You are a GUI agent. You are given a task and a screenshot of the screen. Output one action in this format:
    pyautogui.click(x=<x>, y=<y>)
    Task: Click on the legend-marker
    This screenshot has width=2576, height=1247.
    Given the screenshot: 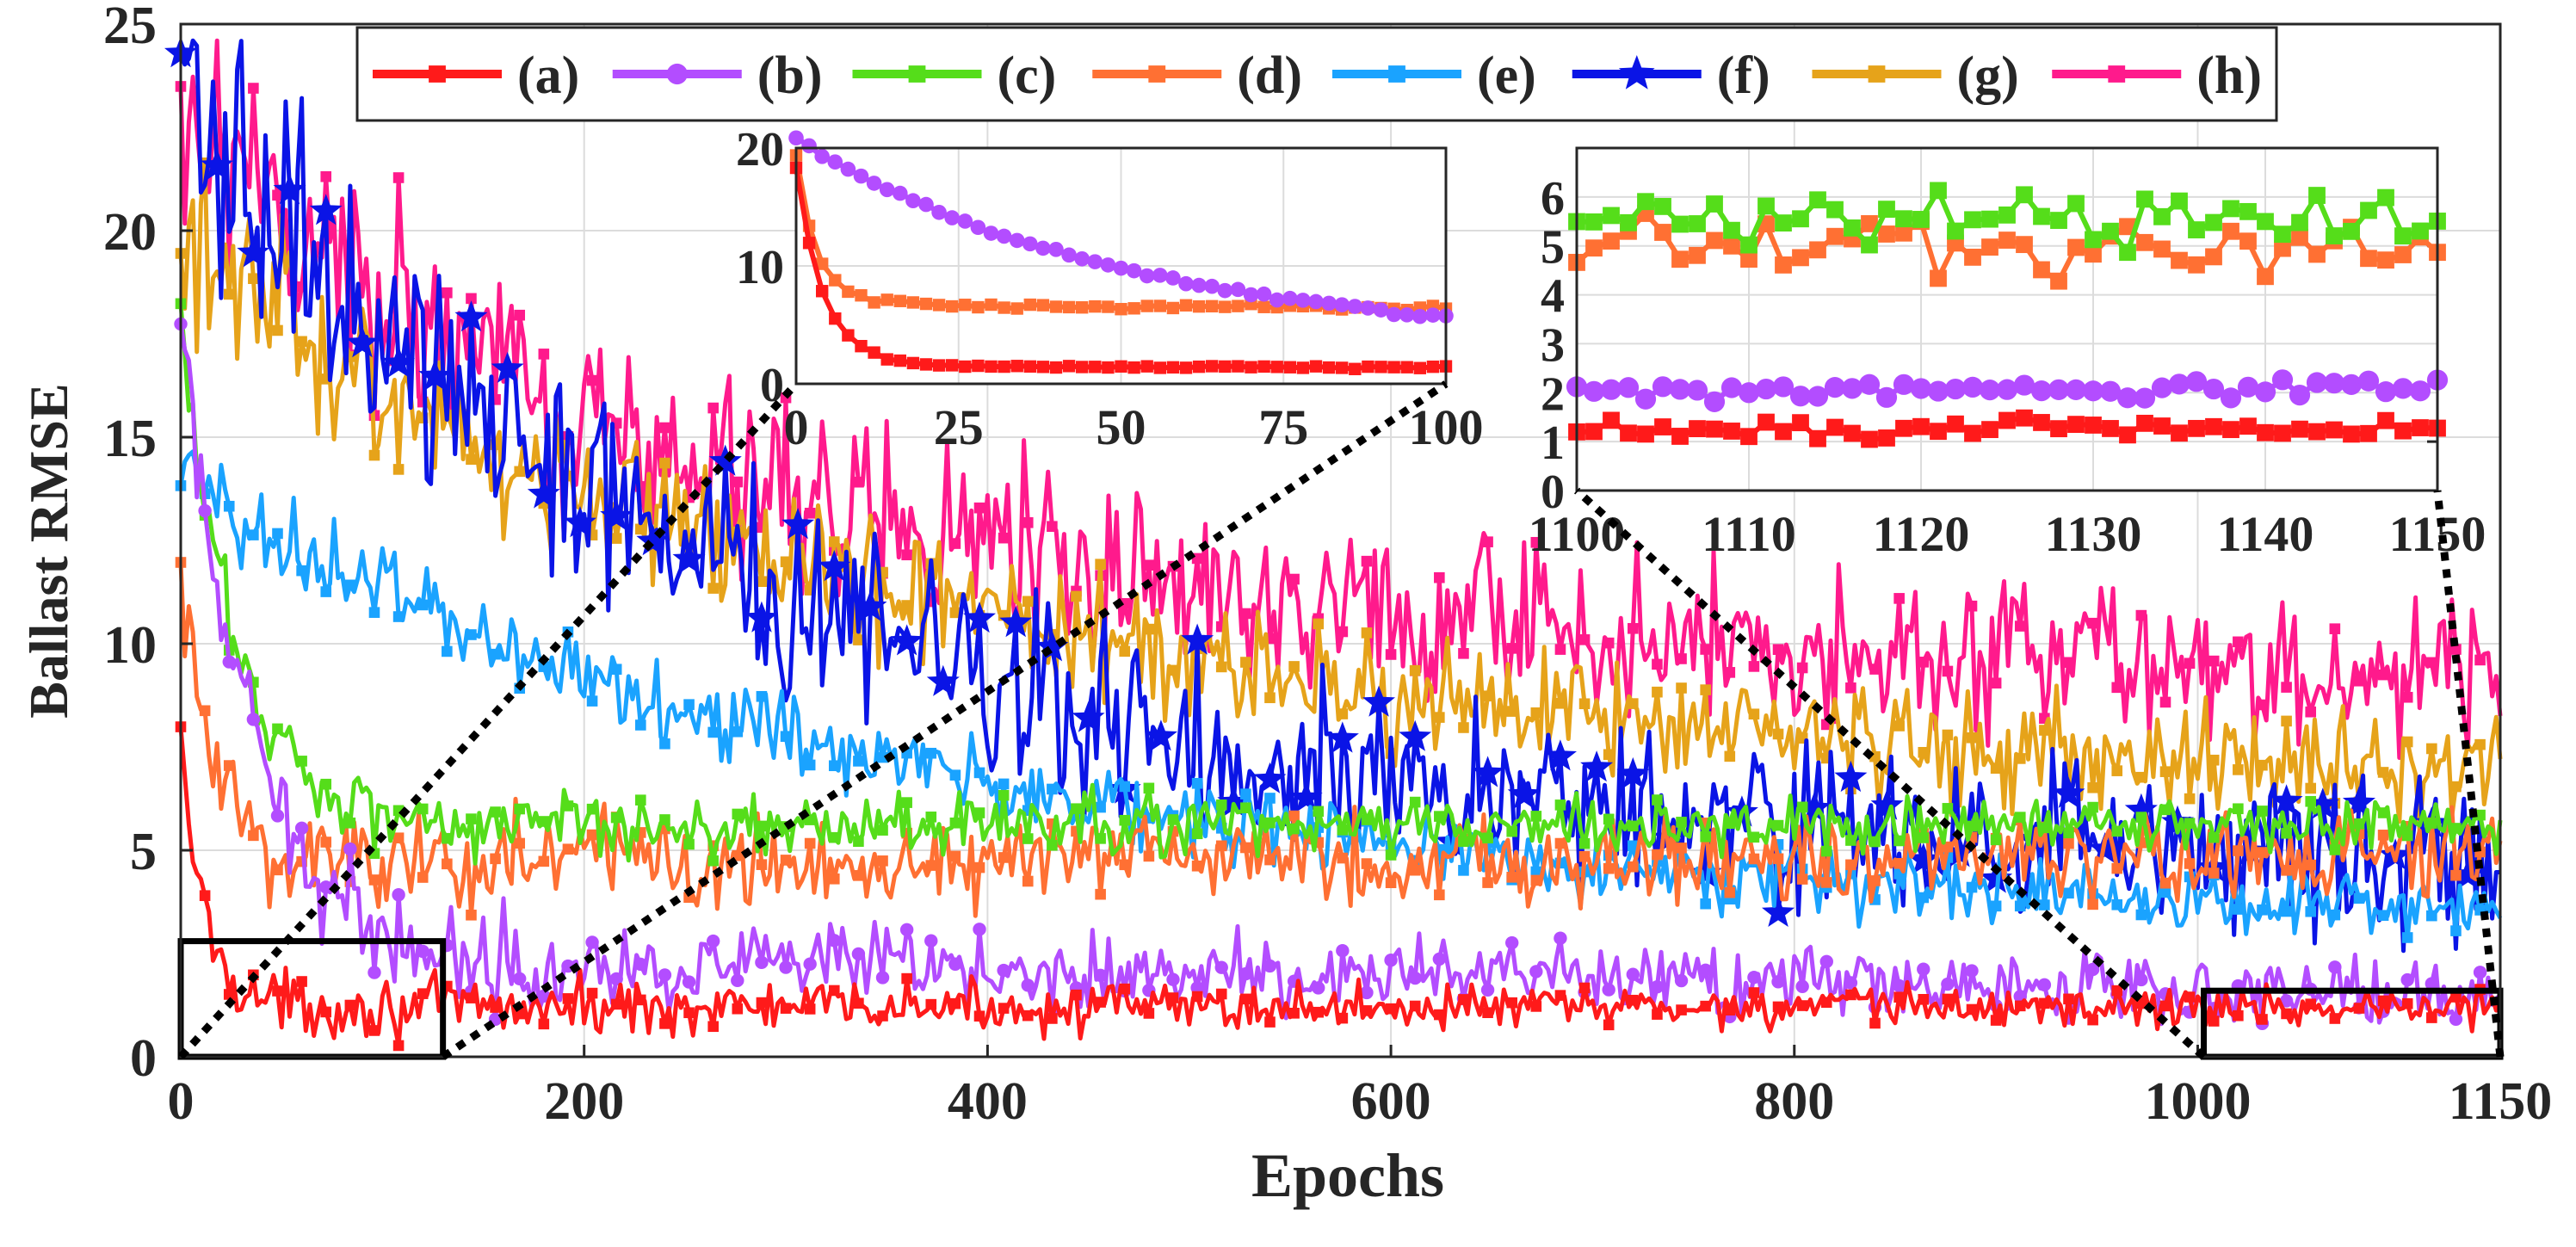 What is the action you would take?
    pyautogui.click(x=1396, y=74)
    